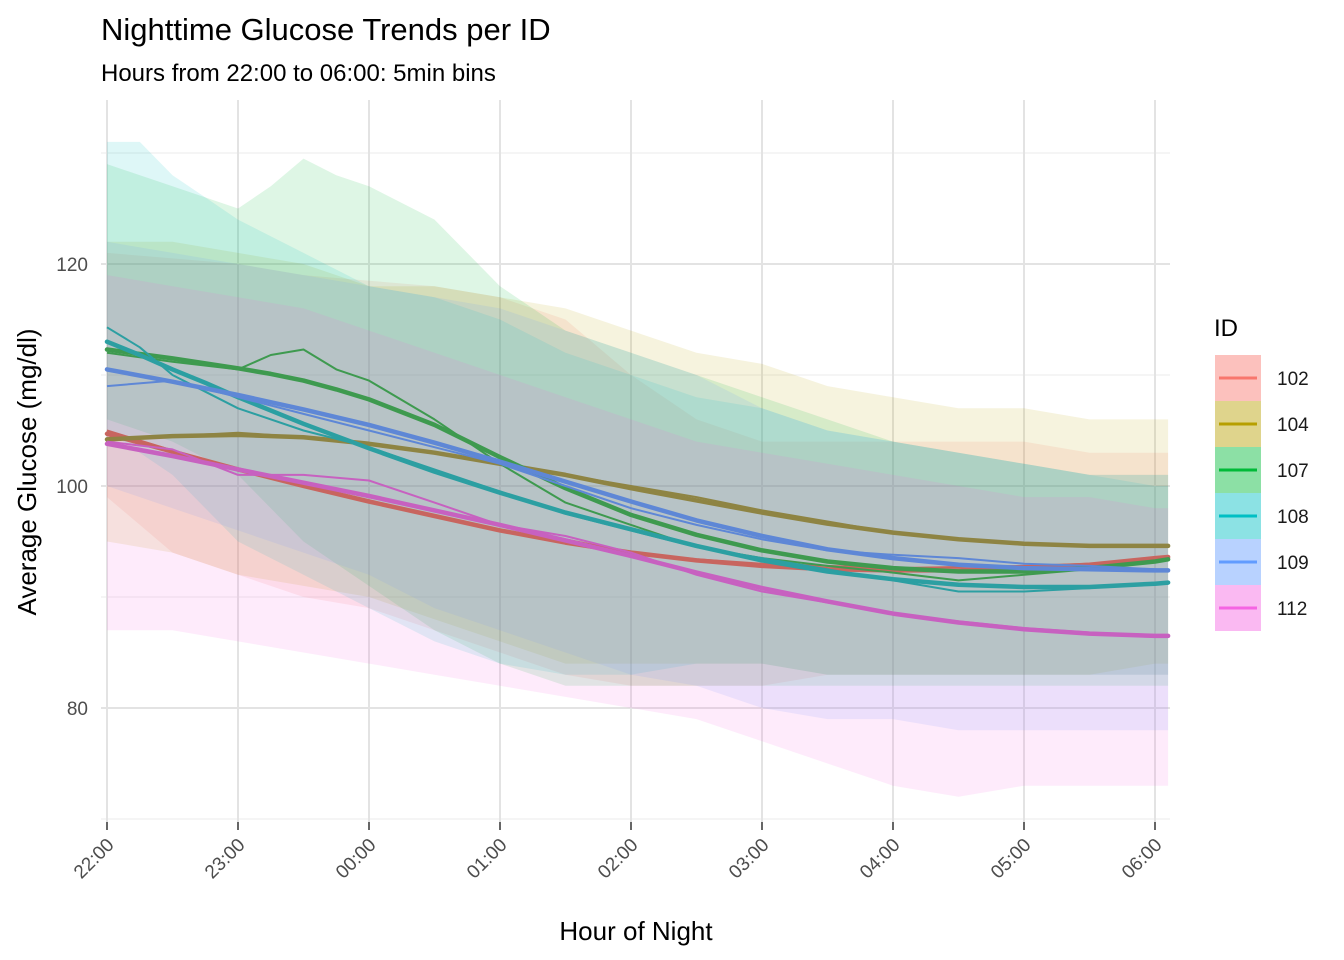  What do you see at coordinates (636, 931) in the screenshot?
I see `x-axis-title: Hour of Night` at bounding box center [636, 931].